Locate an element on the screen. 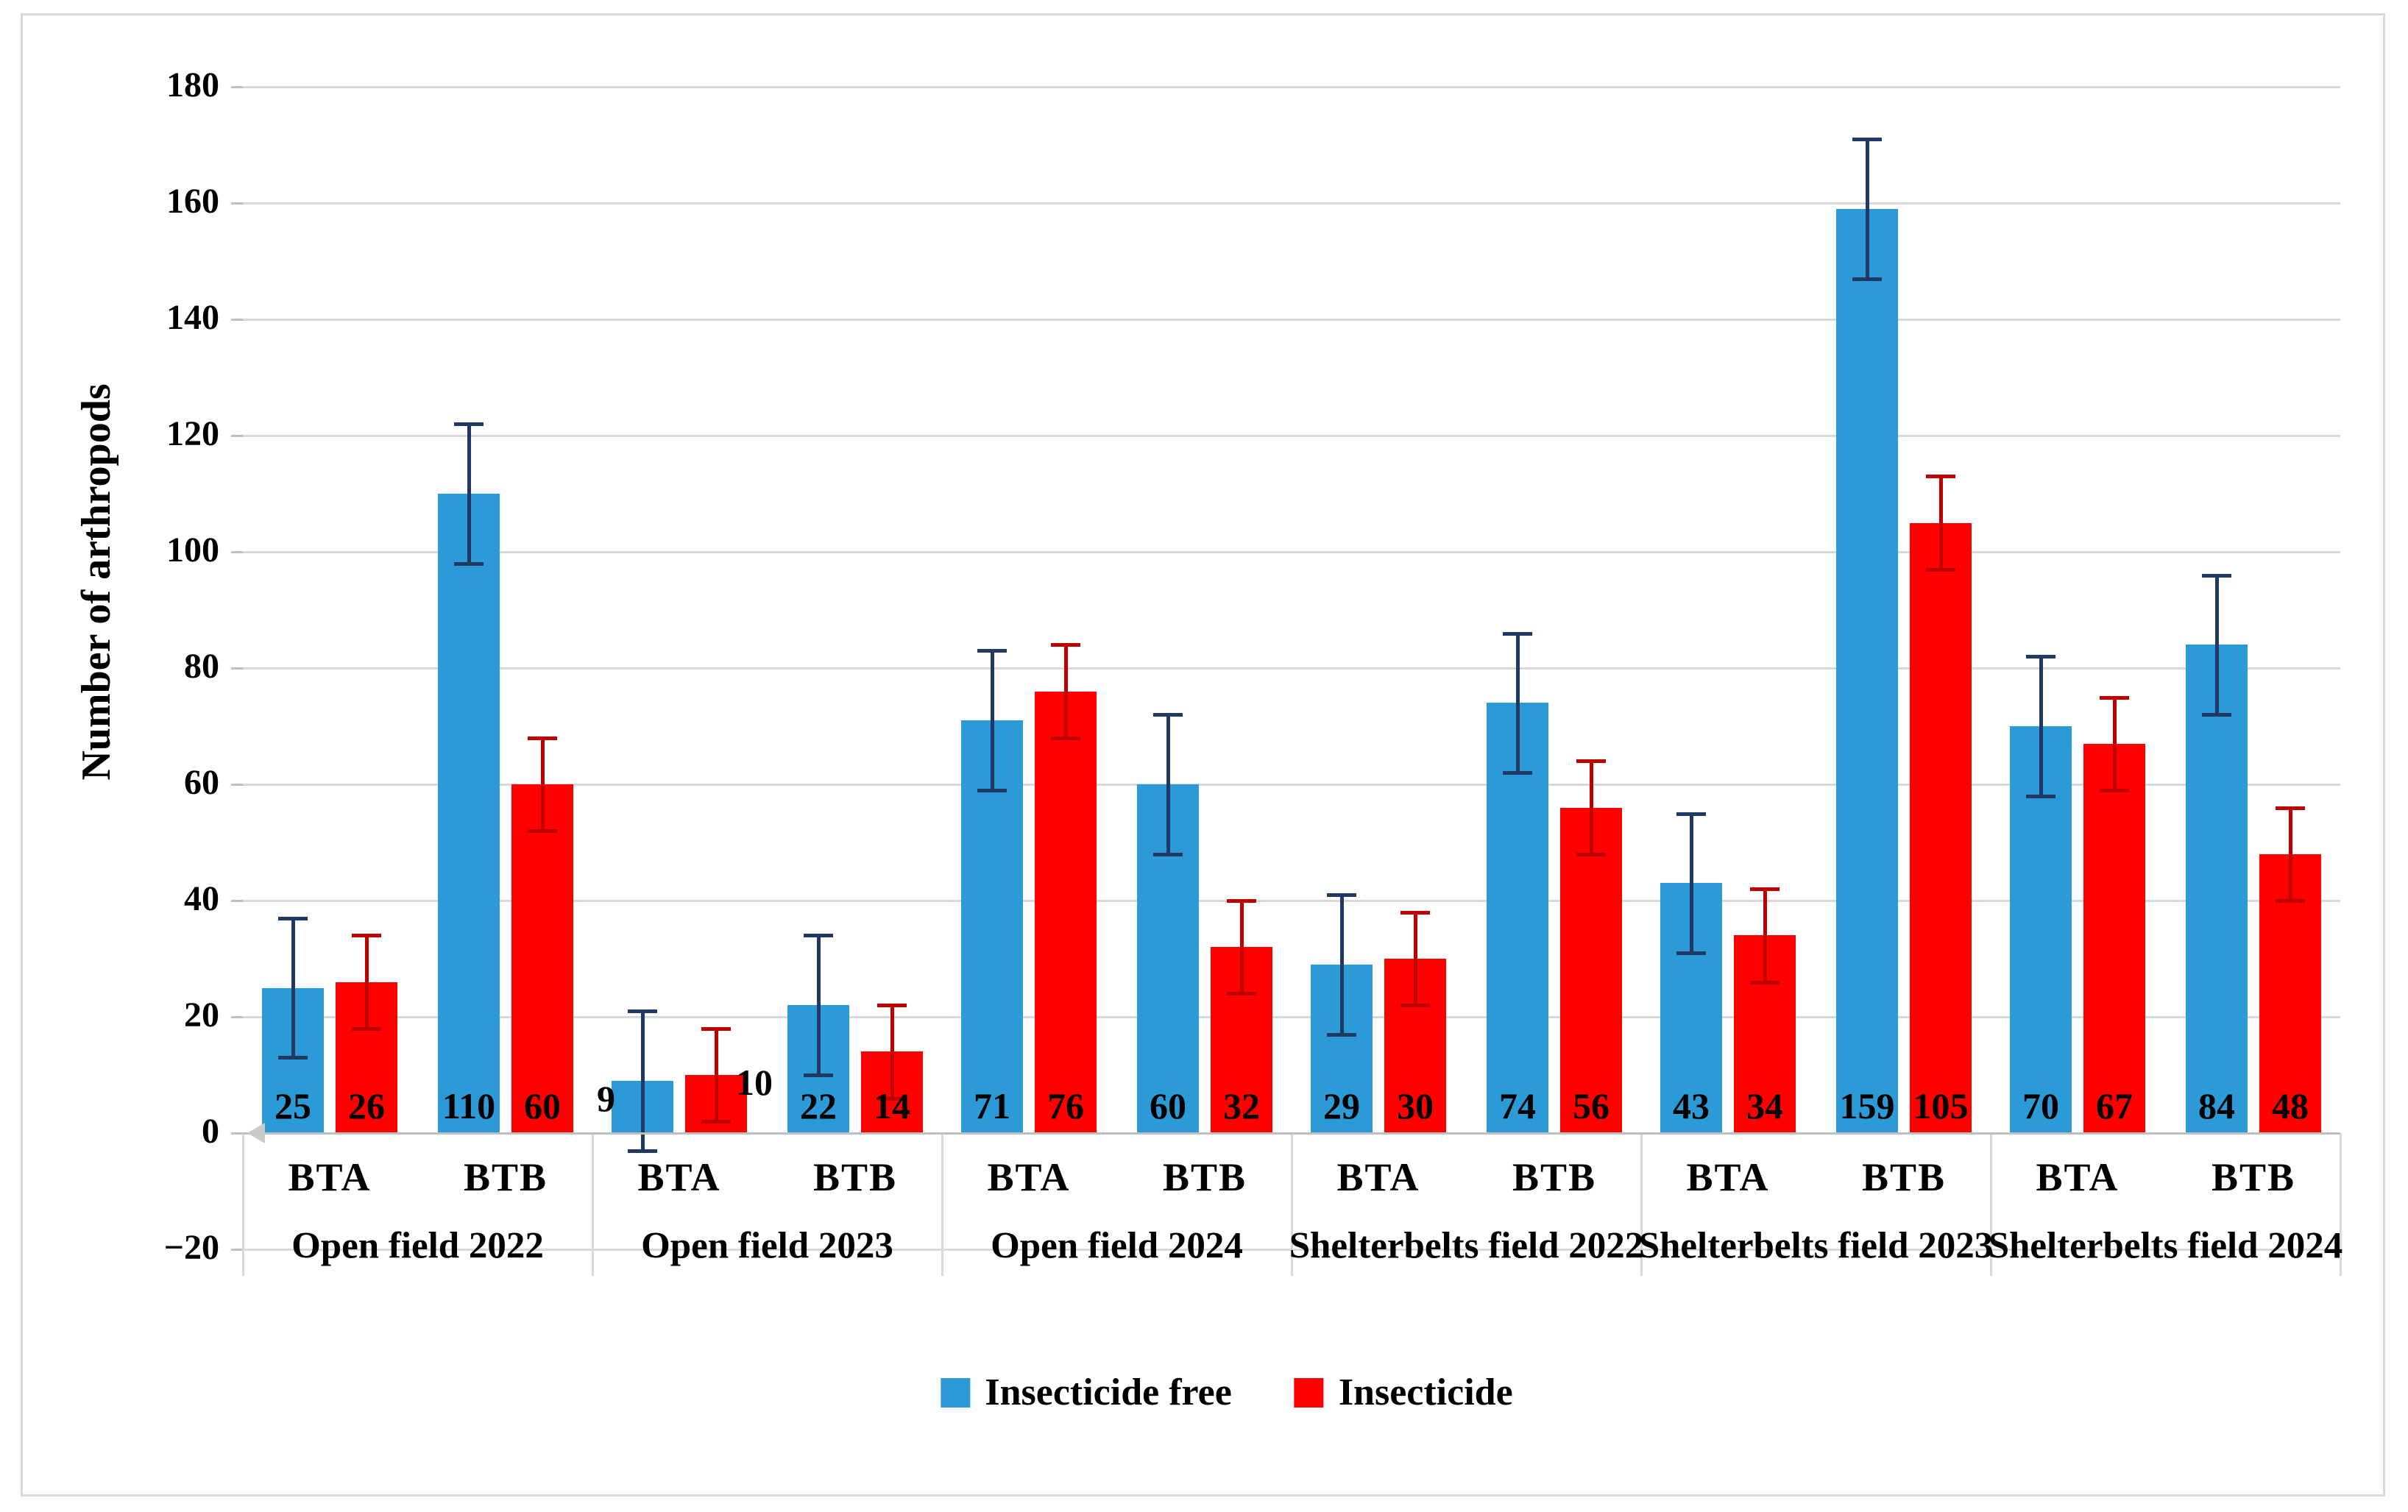  legend: Insecticide free Insecticide is located at coordinates (1227, 1392).